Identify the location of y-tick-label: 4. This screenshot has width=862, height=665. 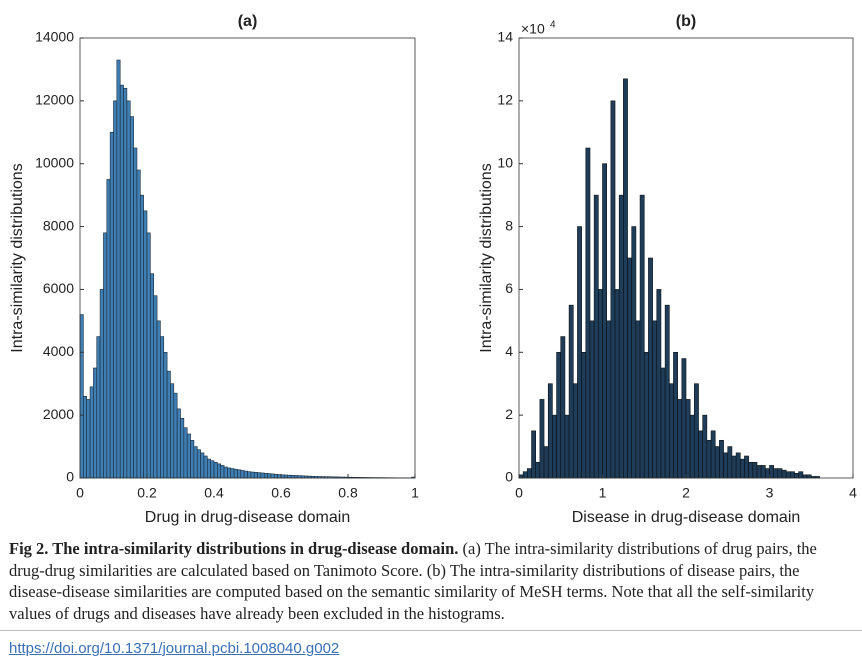
(509, 351).